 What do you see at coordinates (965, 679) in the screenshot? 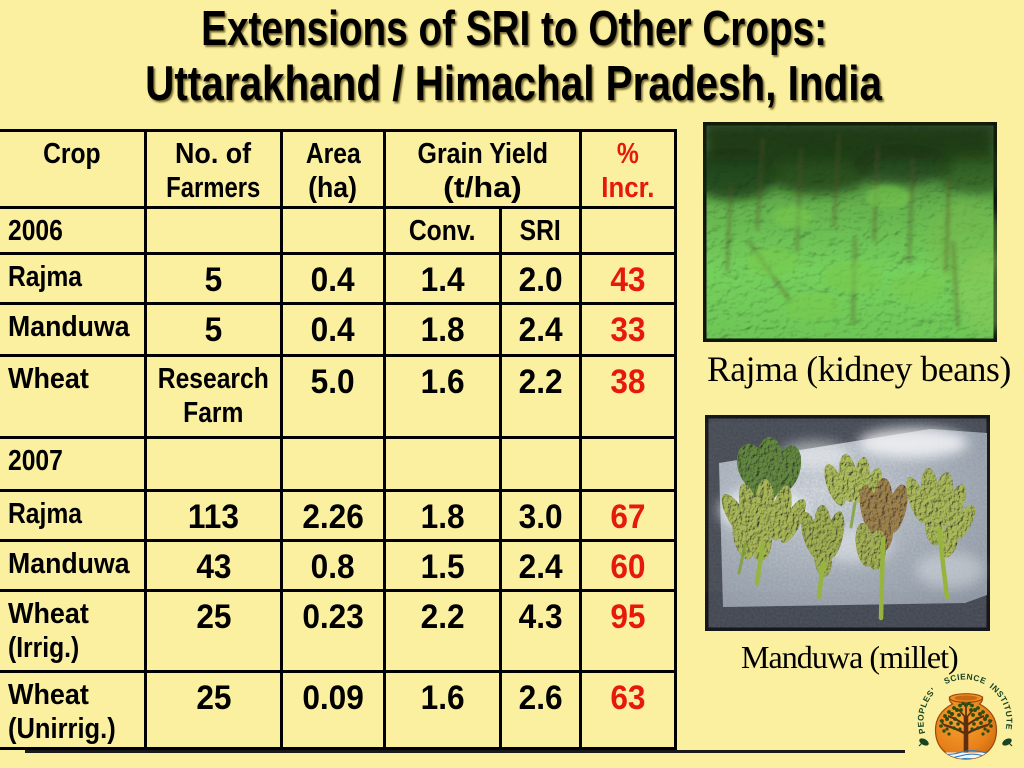
I see `svg-text: SCIENCE` at bounding box center [965, 679].